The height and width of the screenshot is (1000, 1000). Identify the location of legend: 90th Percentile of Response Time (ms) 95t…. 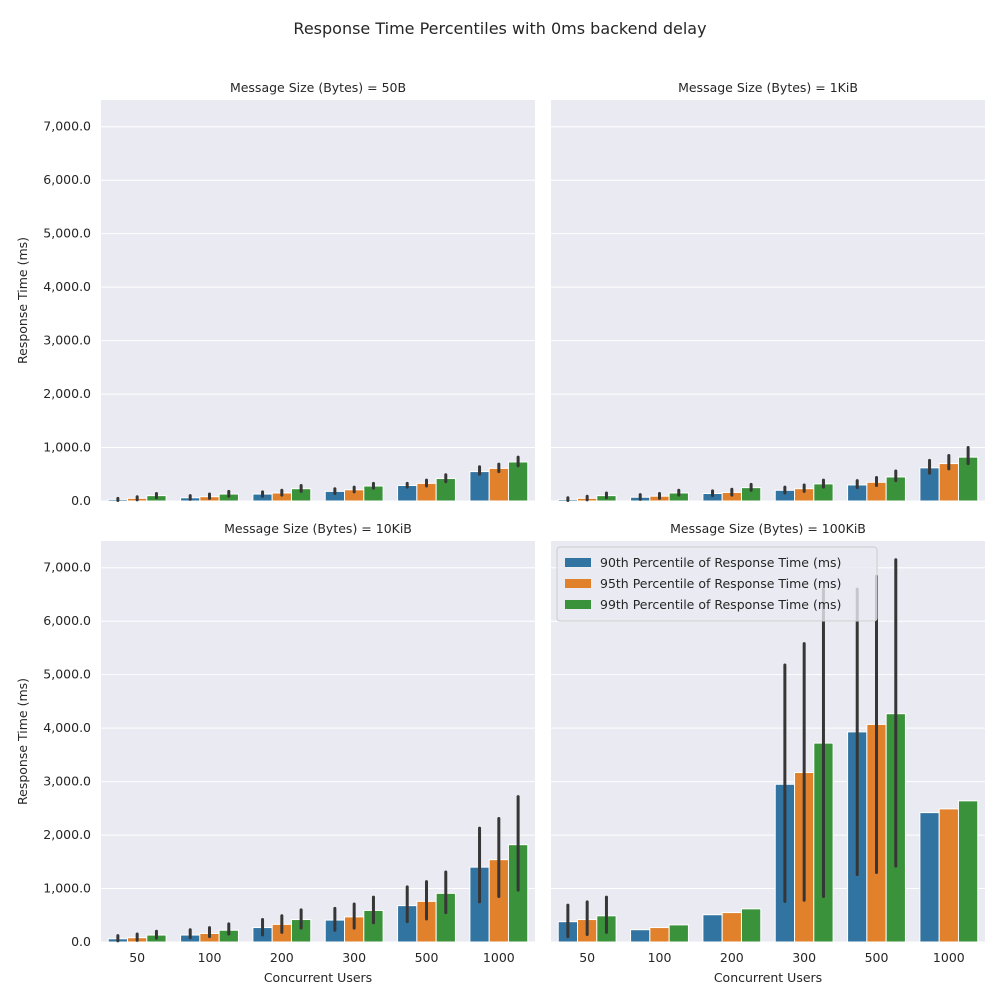
(717, 584).